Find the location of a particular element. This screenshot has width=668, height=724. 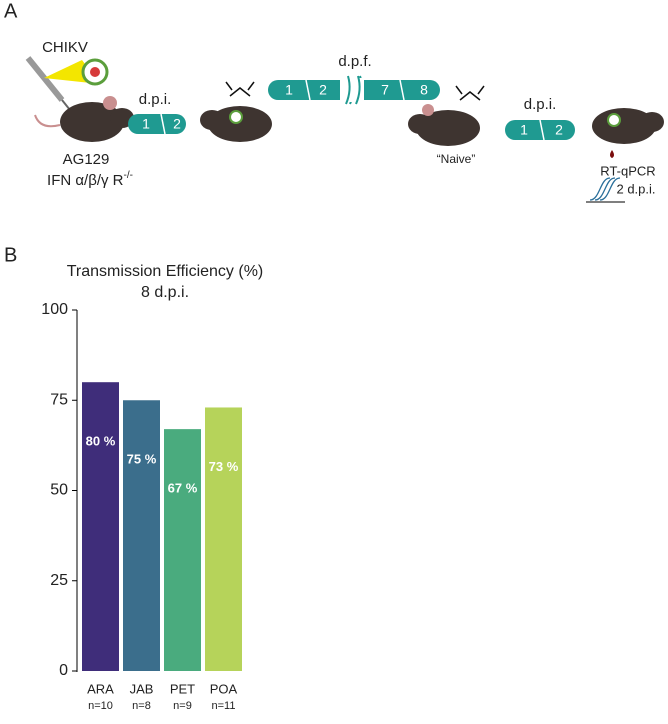

day-label: 8 is located at coordinates (424, 90).